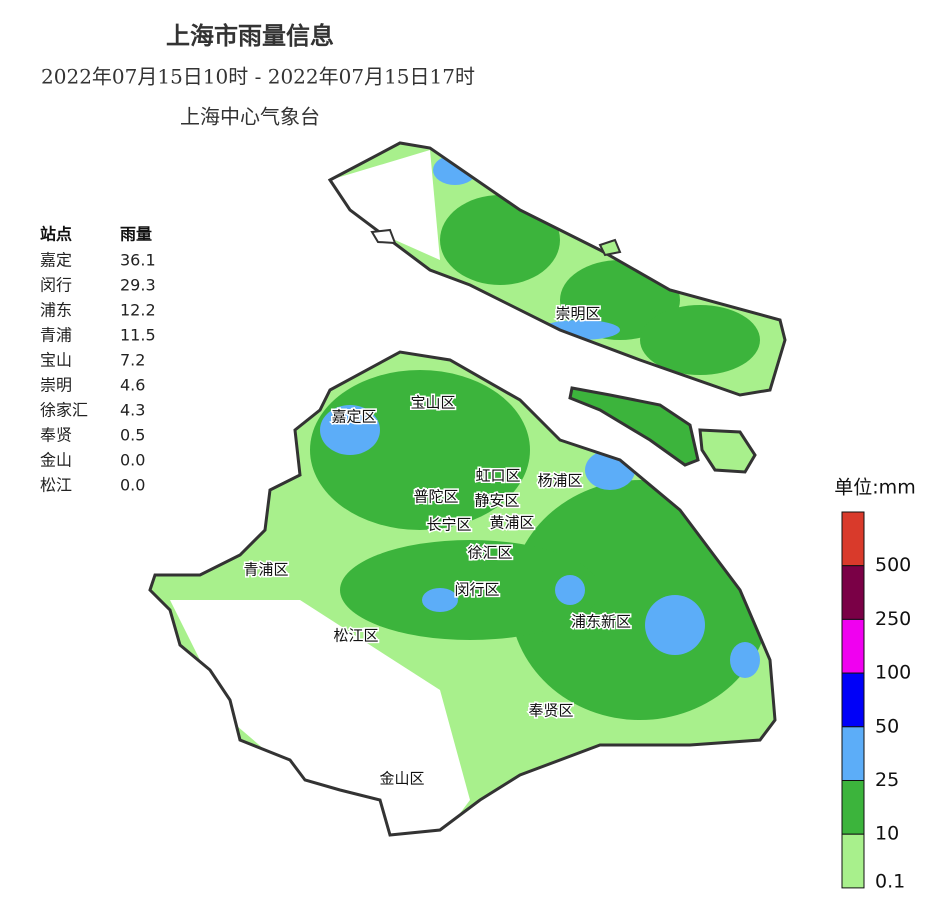 This screenshot has width=945, height=919. I want to click on table-header: 站点, so click(56, 234).